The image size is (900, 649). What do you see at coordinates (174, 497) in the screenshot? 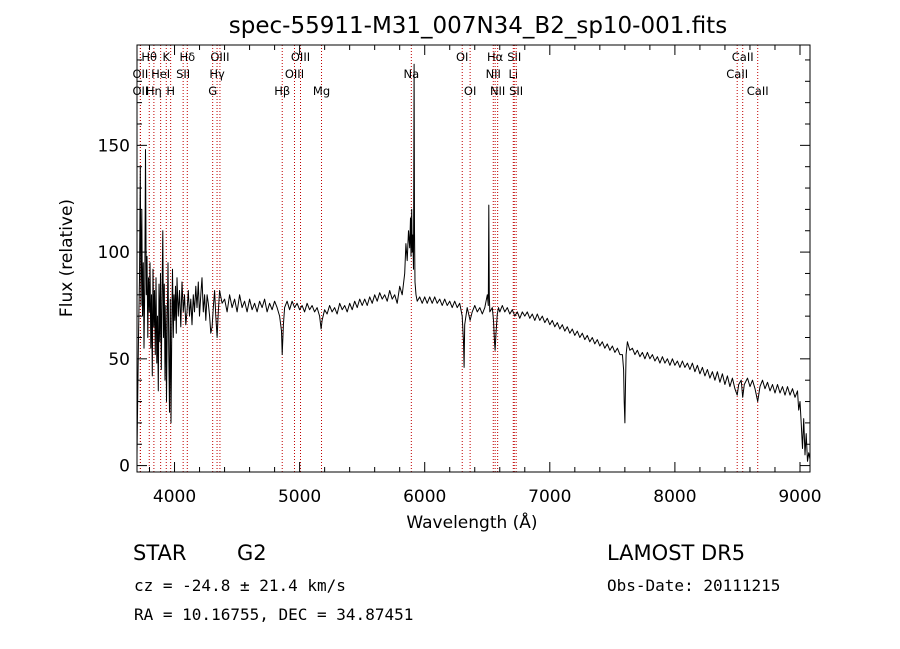
I see `x-tick-label: 4000` at bounding box center [174, 497].